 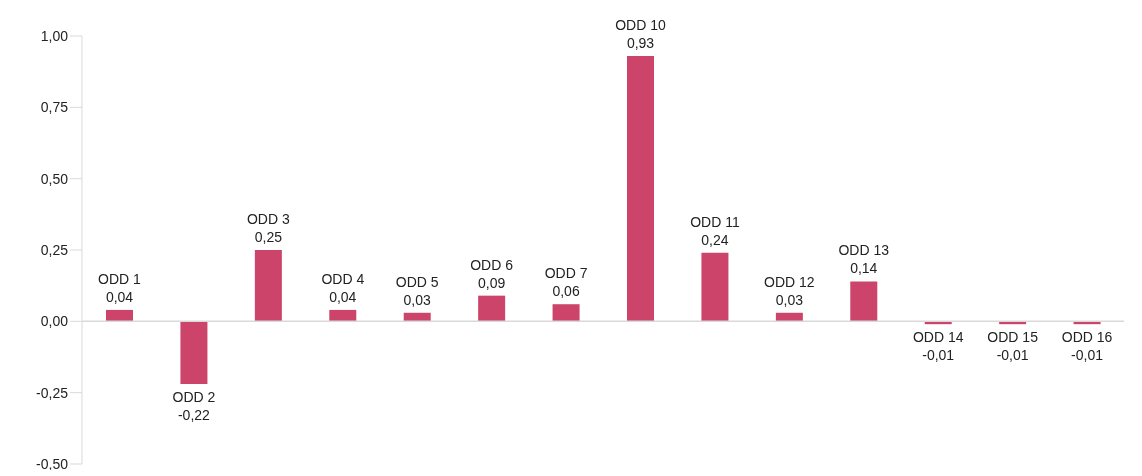 What do you see at coordinates (640, 24) in the screenshot?
I see `x-tick-label: ODD 10` at bounding box center [640, 24].